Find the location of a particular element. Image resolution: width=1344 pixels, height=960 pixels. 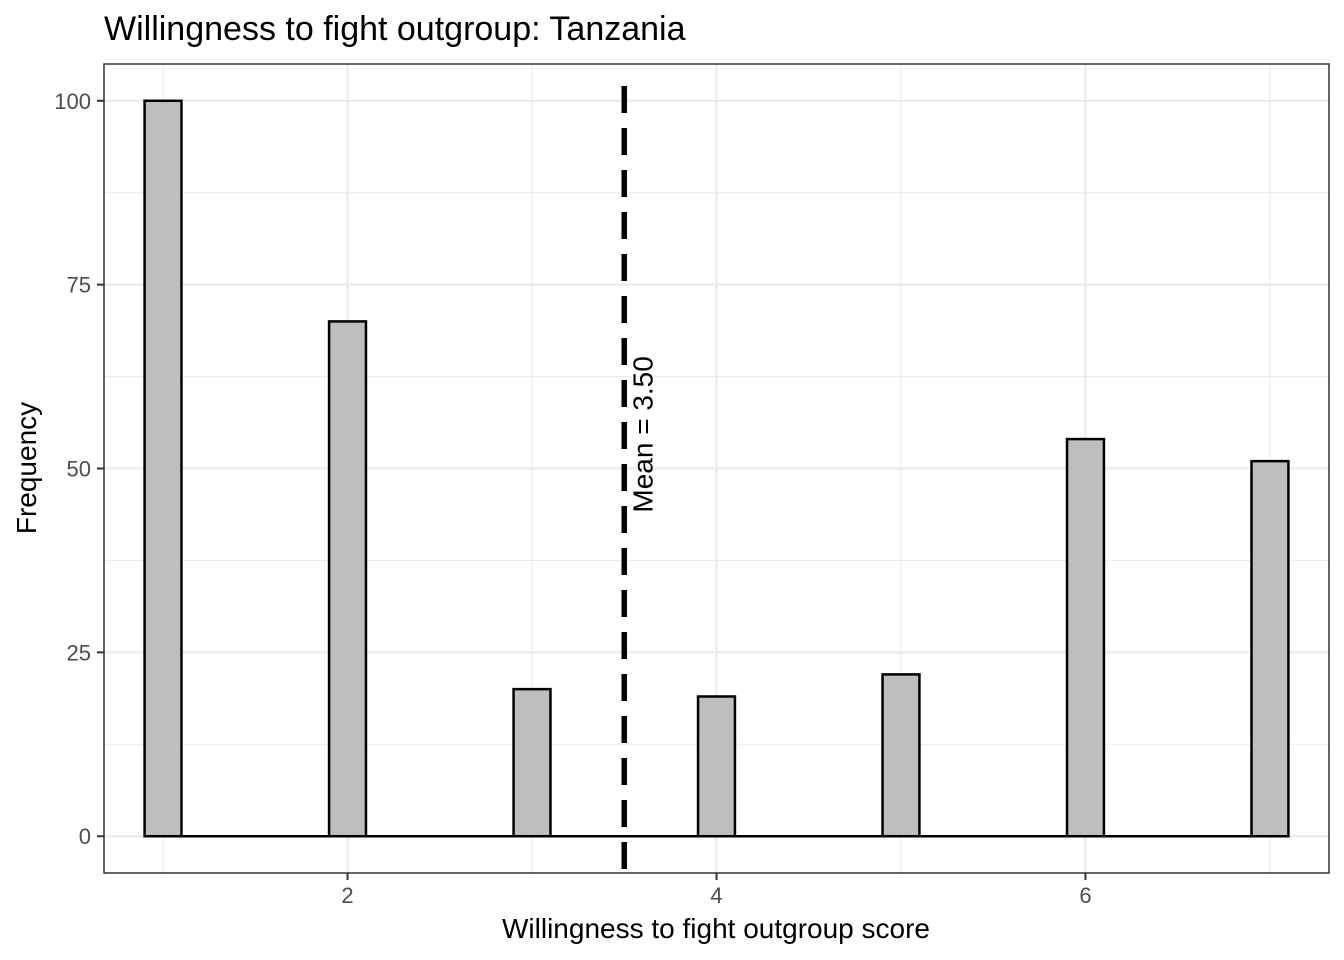

y-tick-label: 0 is located at coordinates (85, 836).